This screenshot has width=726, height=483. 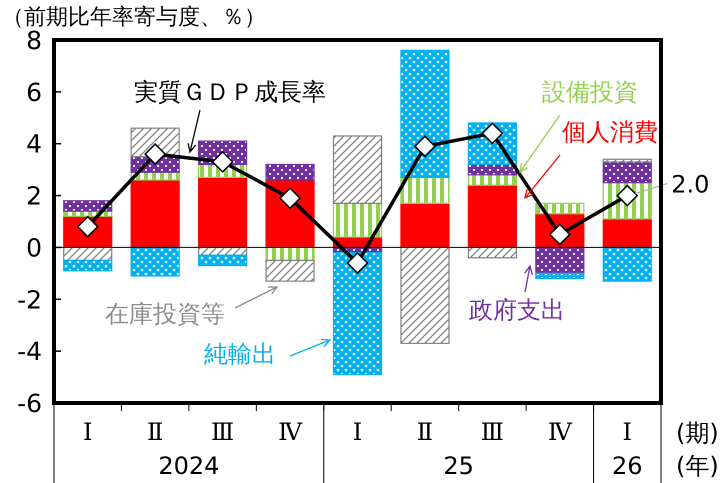 What do you see at coordinates (165, 314) in the screenshot?
I see `series-label: 在庫投資等` at bounding box center [165, 314].